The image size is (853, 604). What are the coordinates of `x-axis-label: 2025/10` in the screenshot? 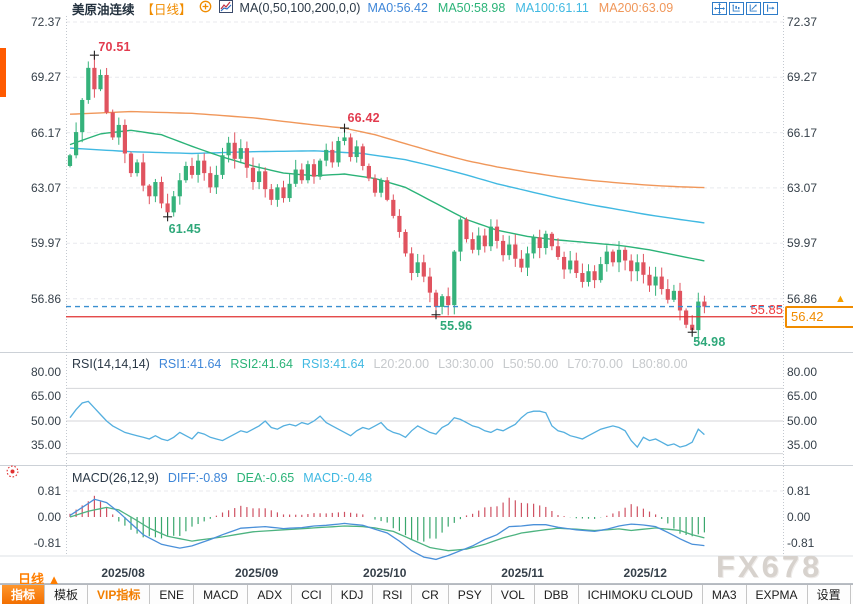 It's located at (385, 573).